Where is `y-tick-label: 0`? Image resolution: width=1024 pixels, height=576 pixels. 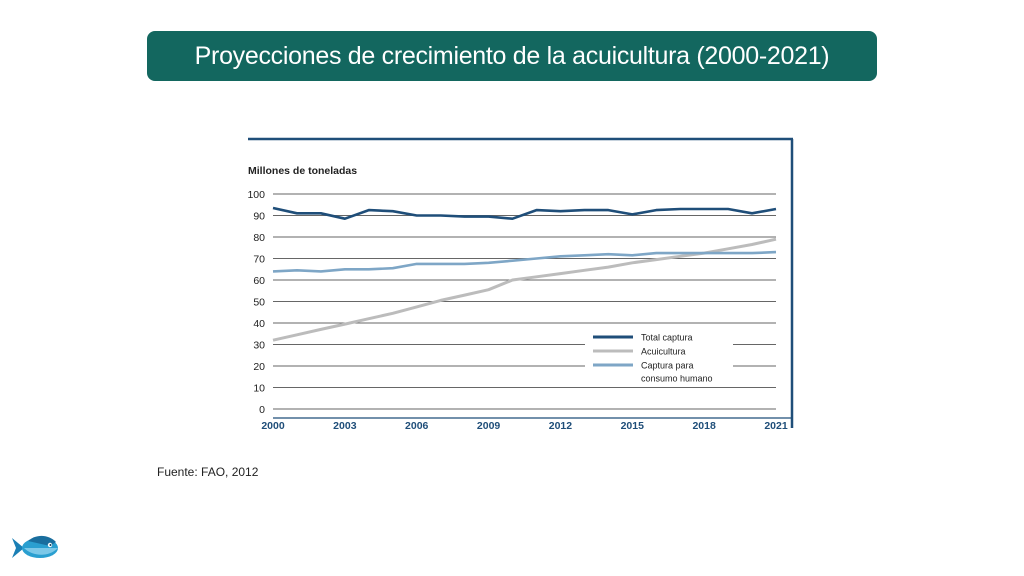 y-tick-label: 0 is located at coordinates (262, 410).